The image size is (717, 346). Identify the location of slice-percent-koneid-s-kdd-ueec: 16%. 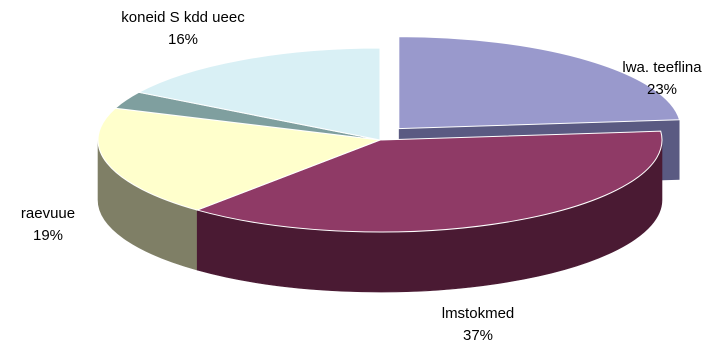
(183, 39).